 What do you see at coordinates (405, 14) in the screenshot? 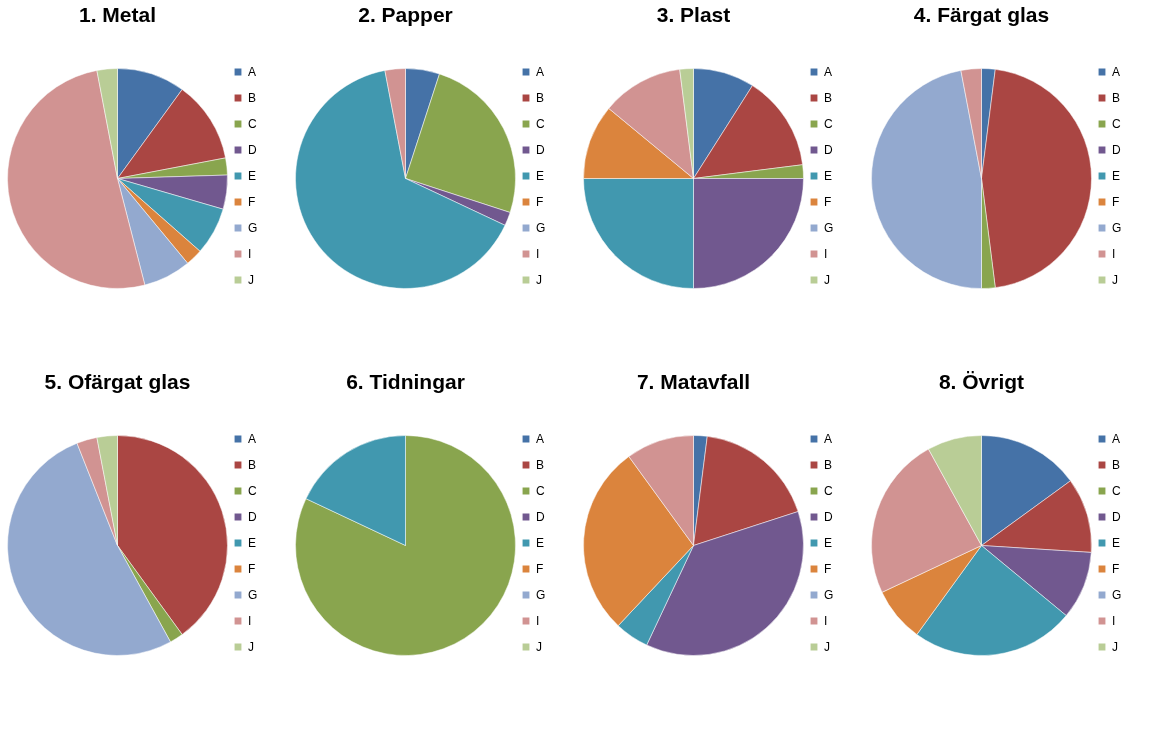
I see `chart-title: 2. Papper` at bounding box center [405, 14].